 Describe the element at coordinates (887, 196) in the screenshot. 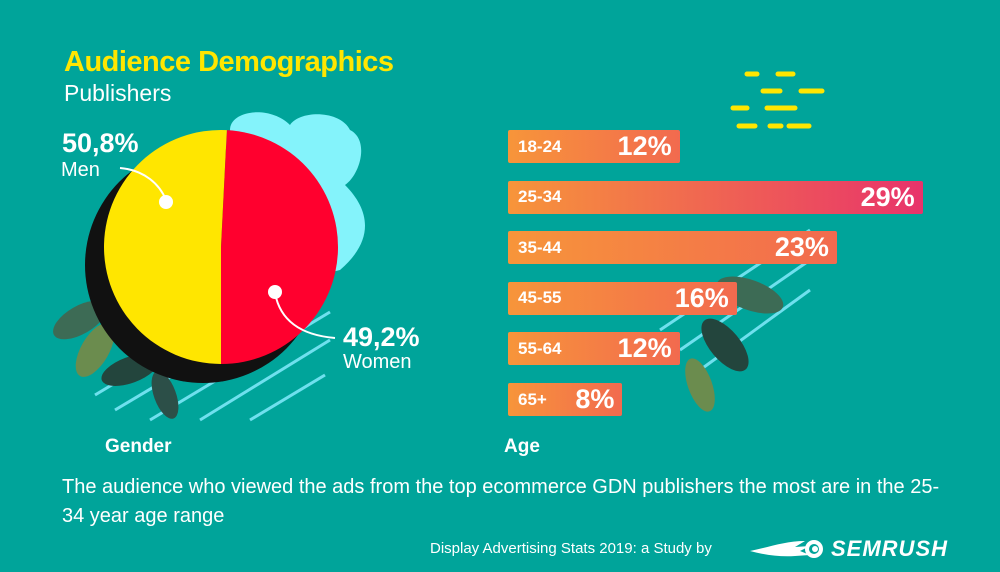

I see `age-bar-value: 29%` at that location.